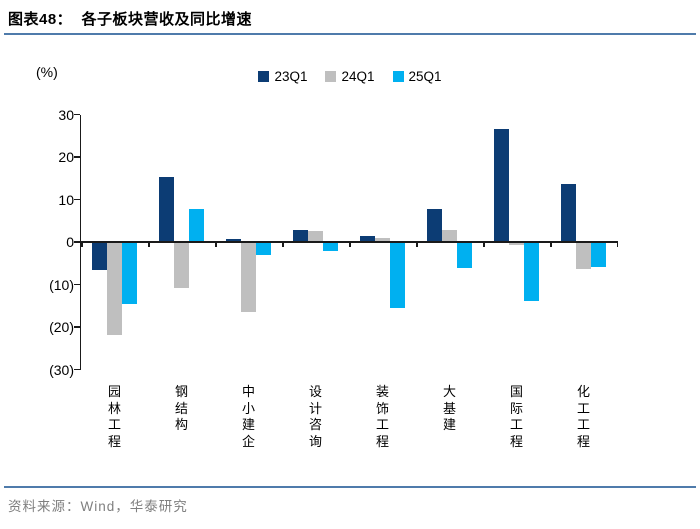 The height and width of the screenshot is (529, 700). I want to click on footer-divider, so click(350, 487).